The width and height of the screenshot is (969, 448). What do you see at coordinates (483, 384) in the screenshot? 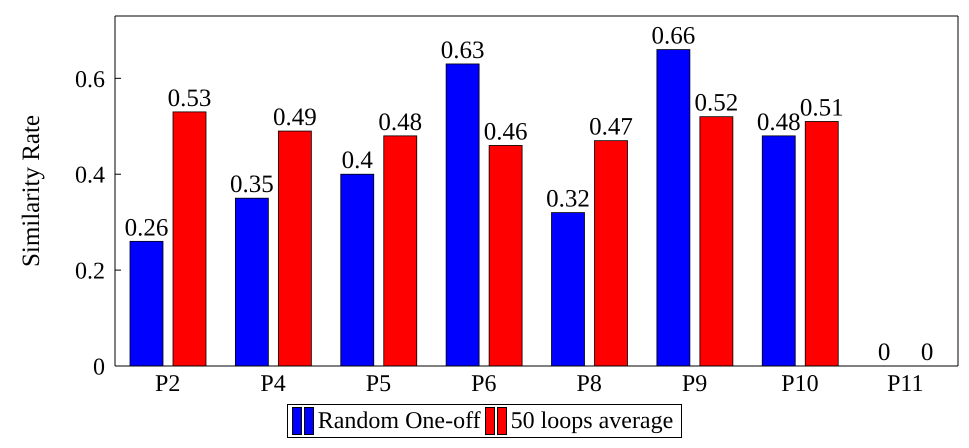
I see `x-tick-label: P6` at bounding box center [483, 384].